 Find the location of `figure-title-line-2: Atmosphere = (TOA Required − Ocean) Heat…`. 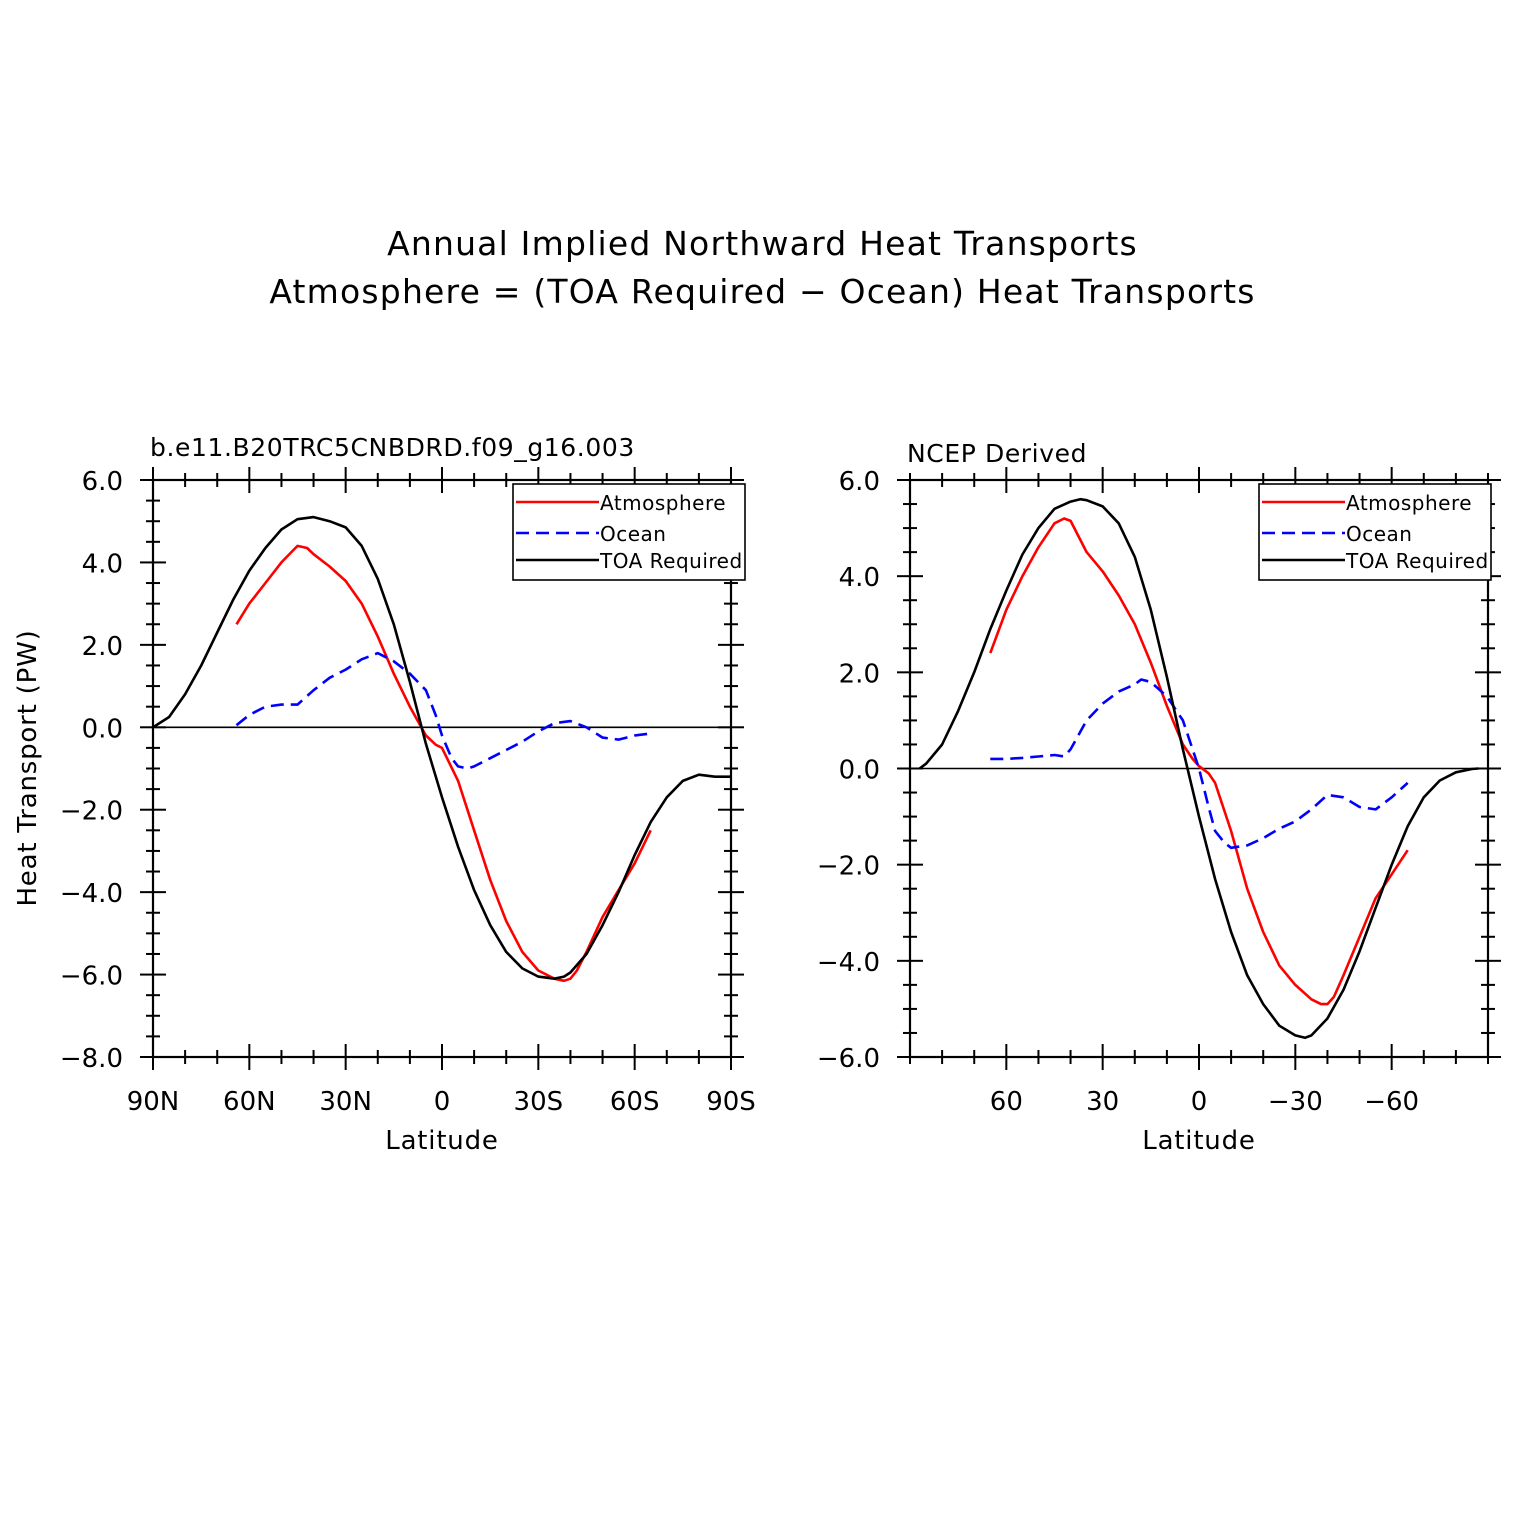

figure-title-line-2: Atmosphere = (TOA Required − Ocean) Heat… is located at coordinates (762, 291).